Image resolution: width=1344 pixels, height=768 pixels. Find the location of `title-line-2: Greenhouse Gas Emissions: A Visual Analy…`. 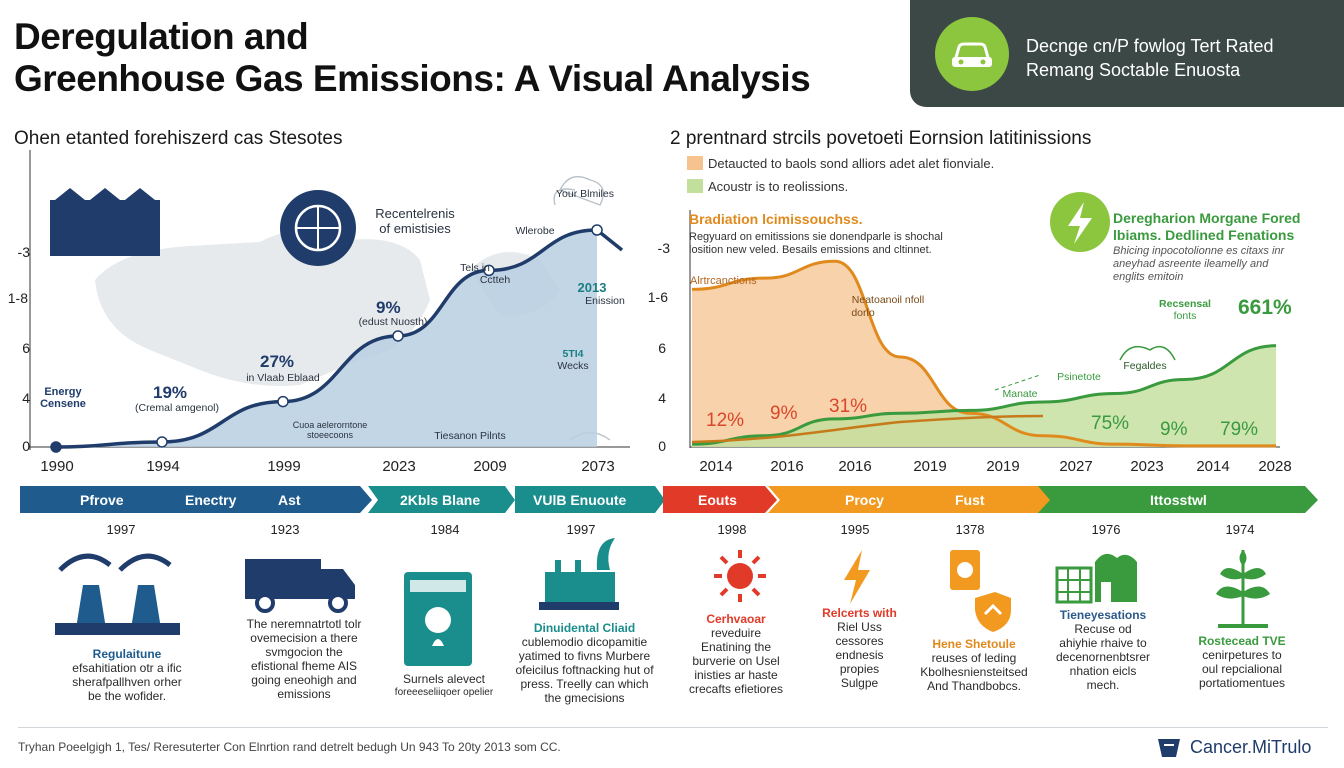

title-line-2: Greenhouse Gas Emissions: A Visual Analy… is located at coordinates (412, 78).